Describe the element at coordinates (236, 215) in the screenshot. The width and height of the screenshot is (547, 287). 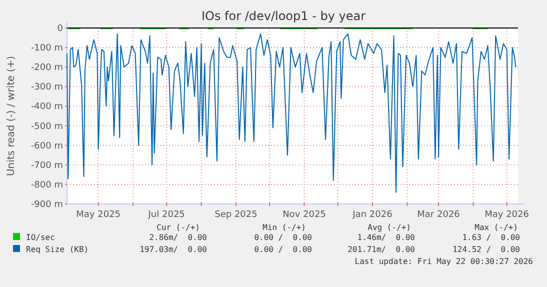
I see `x-tick-label: Sep 2025` at that location.